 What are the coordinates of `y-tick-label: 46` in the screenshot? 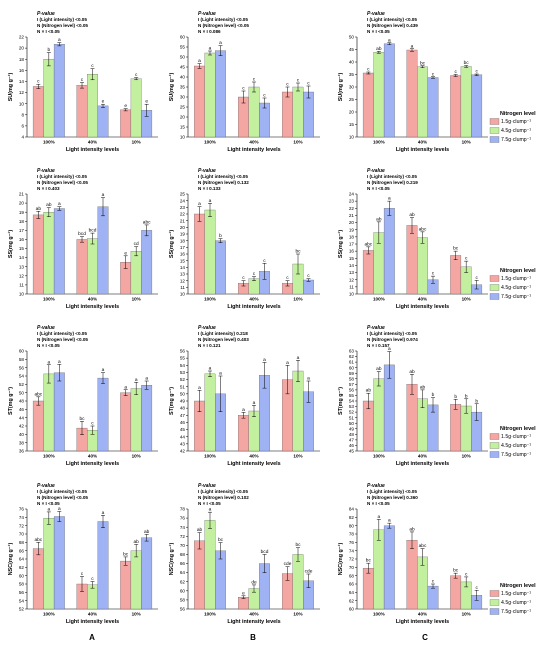 It's located at (352, 445).